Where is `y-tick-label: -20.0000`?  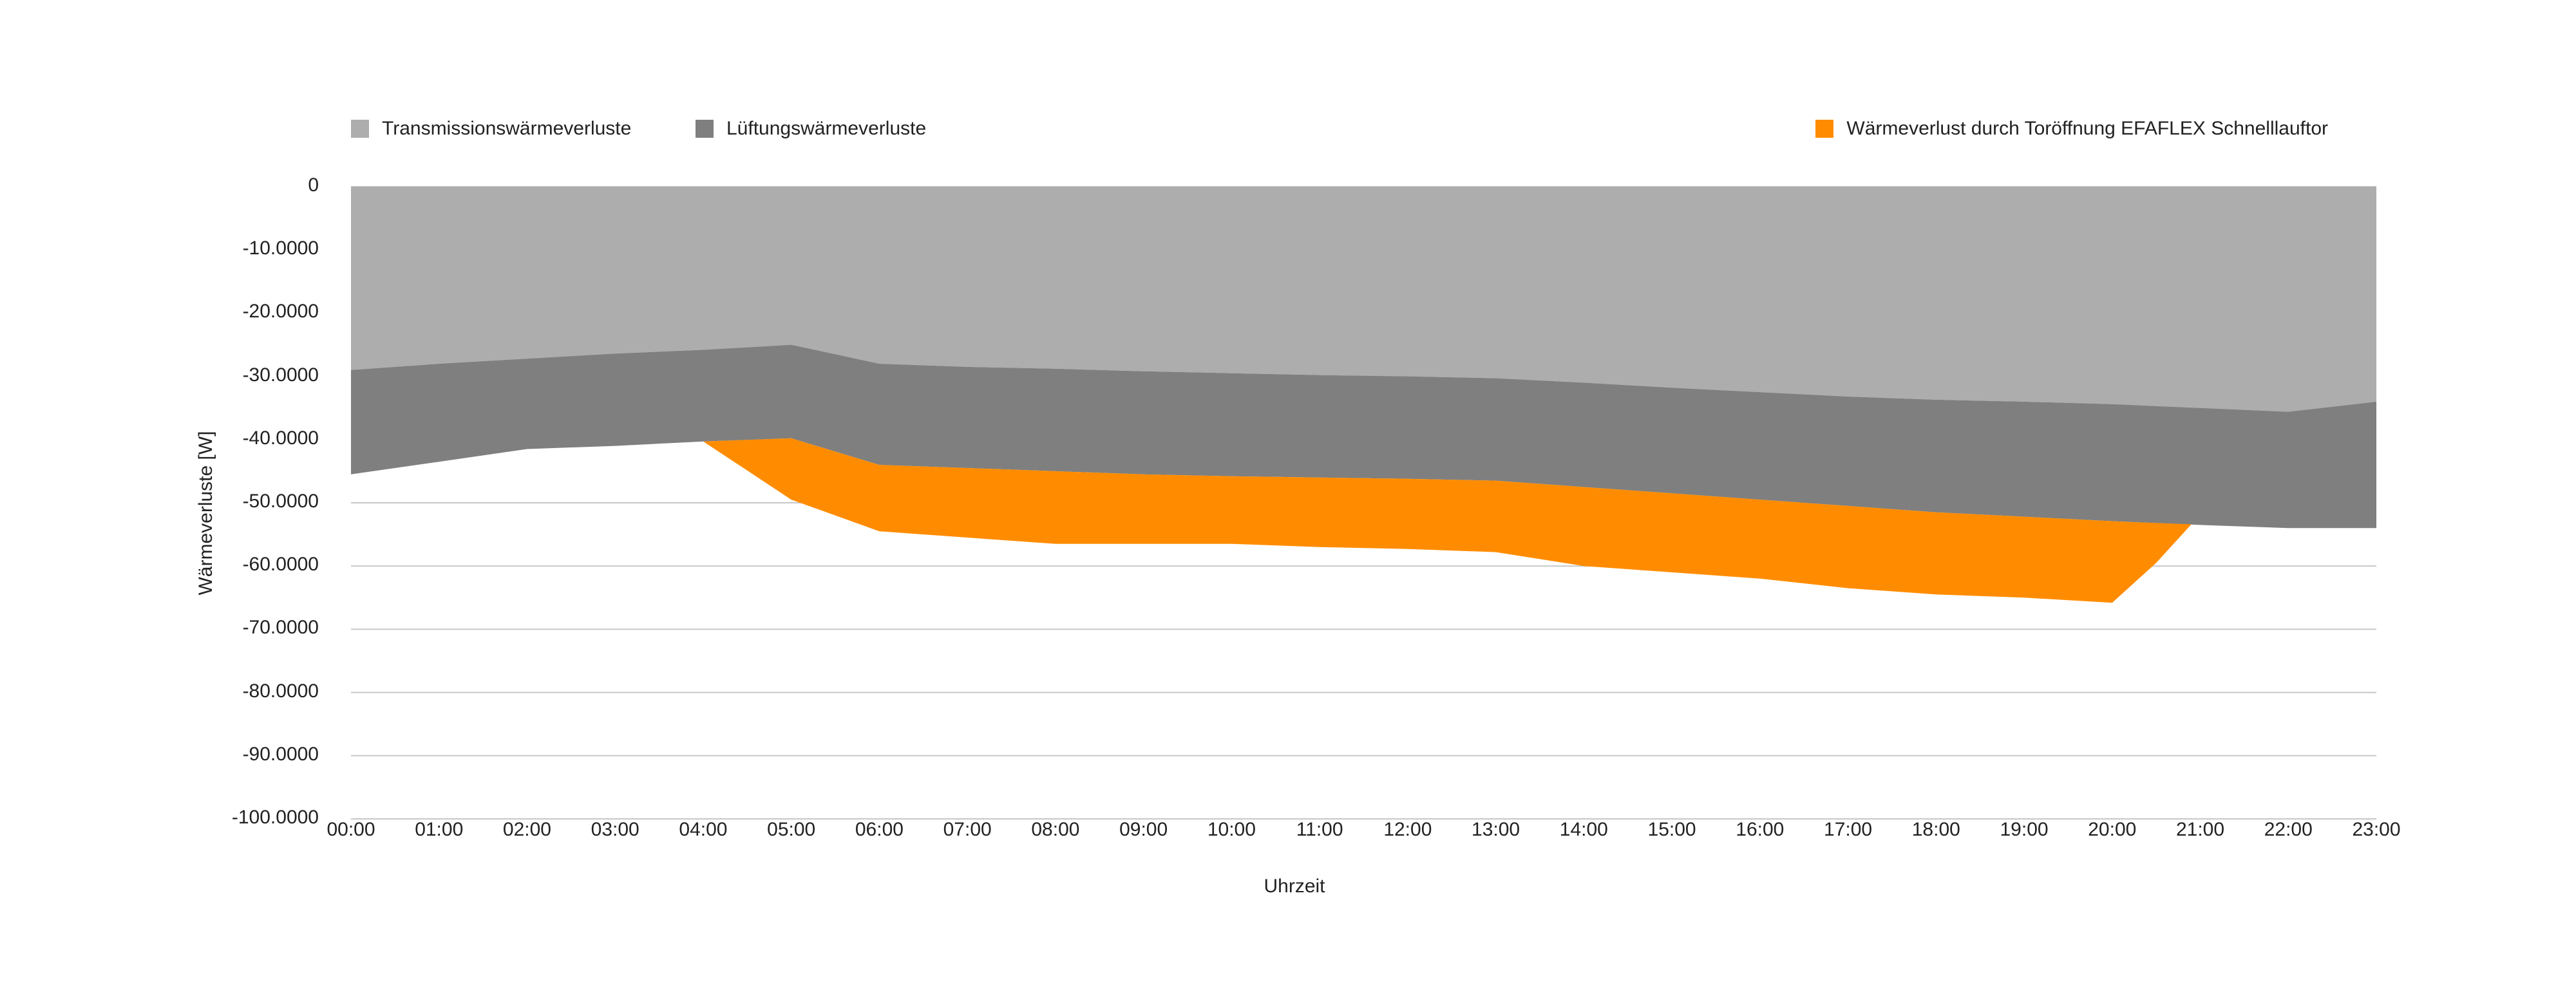
y-tick-label: -20.0000 is located at coordinates (280, 312).